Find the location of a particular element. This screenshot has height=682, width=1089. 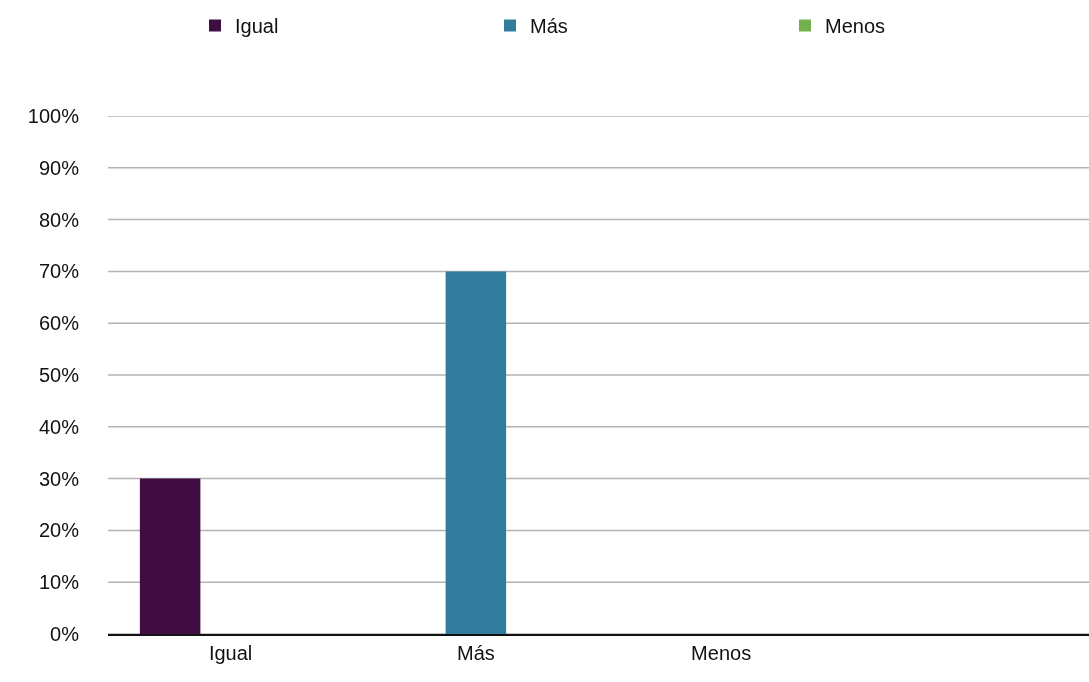

y-tick-label: 50% is located at coordinates (59, 375).